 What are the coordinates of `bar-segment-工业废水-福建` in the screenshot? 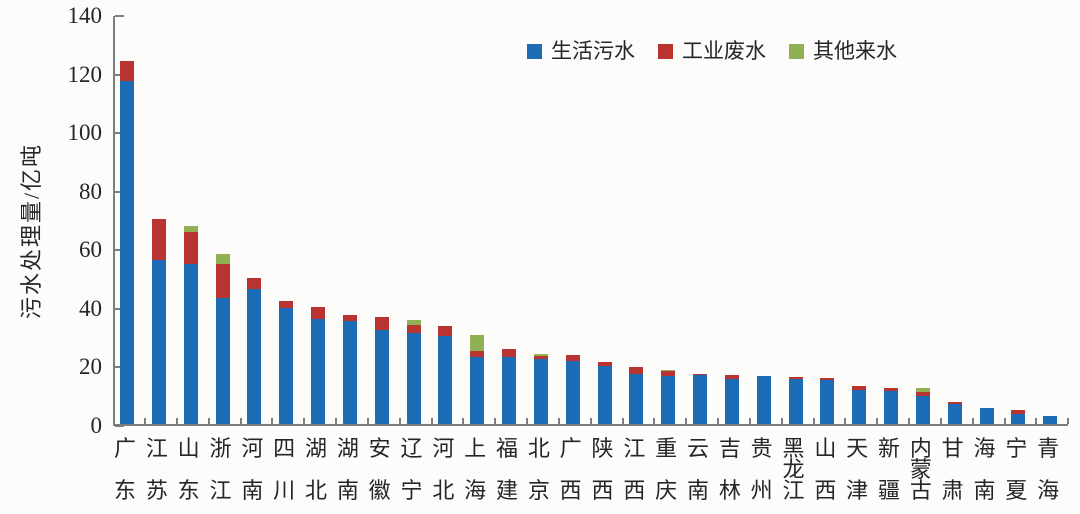 It's located at (509, 353).